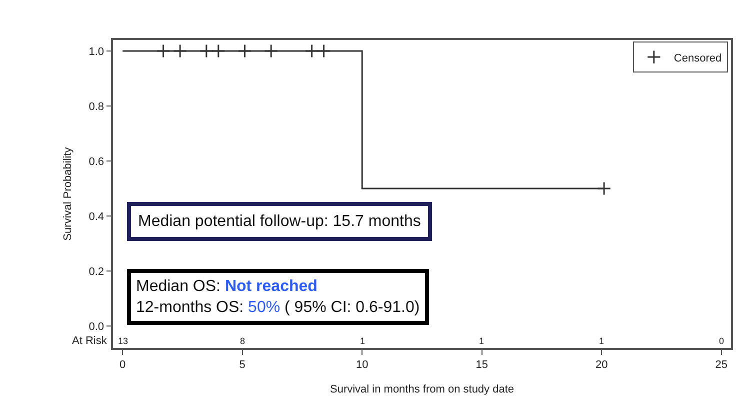 This screenshot has height=405, width=744. Describe the element at coordinates (721, 341) in the screenshot. I see `annotation: 0` at that location.